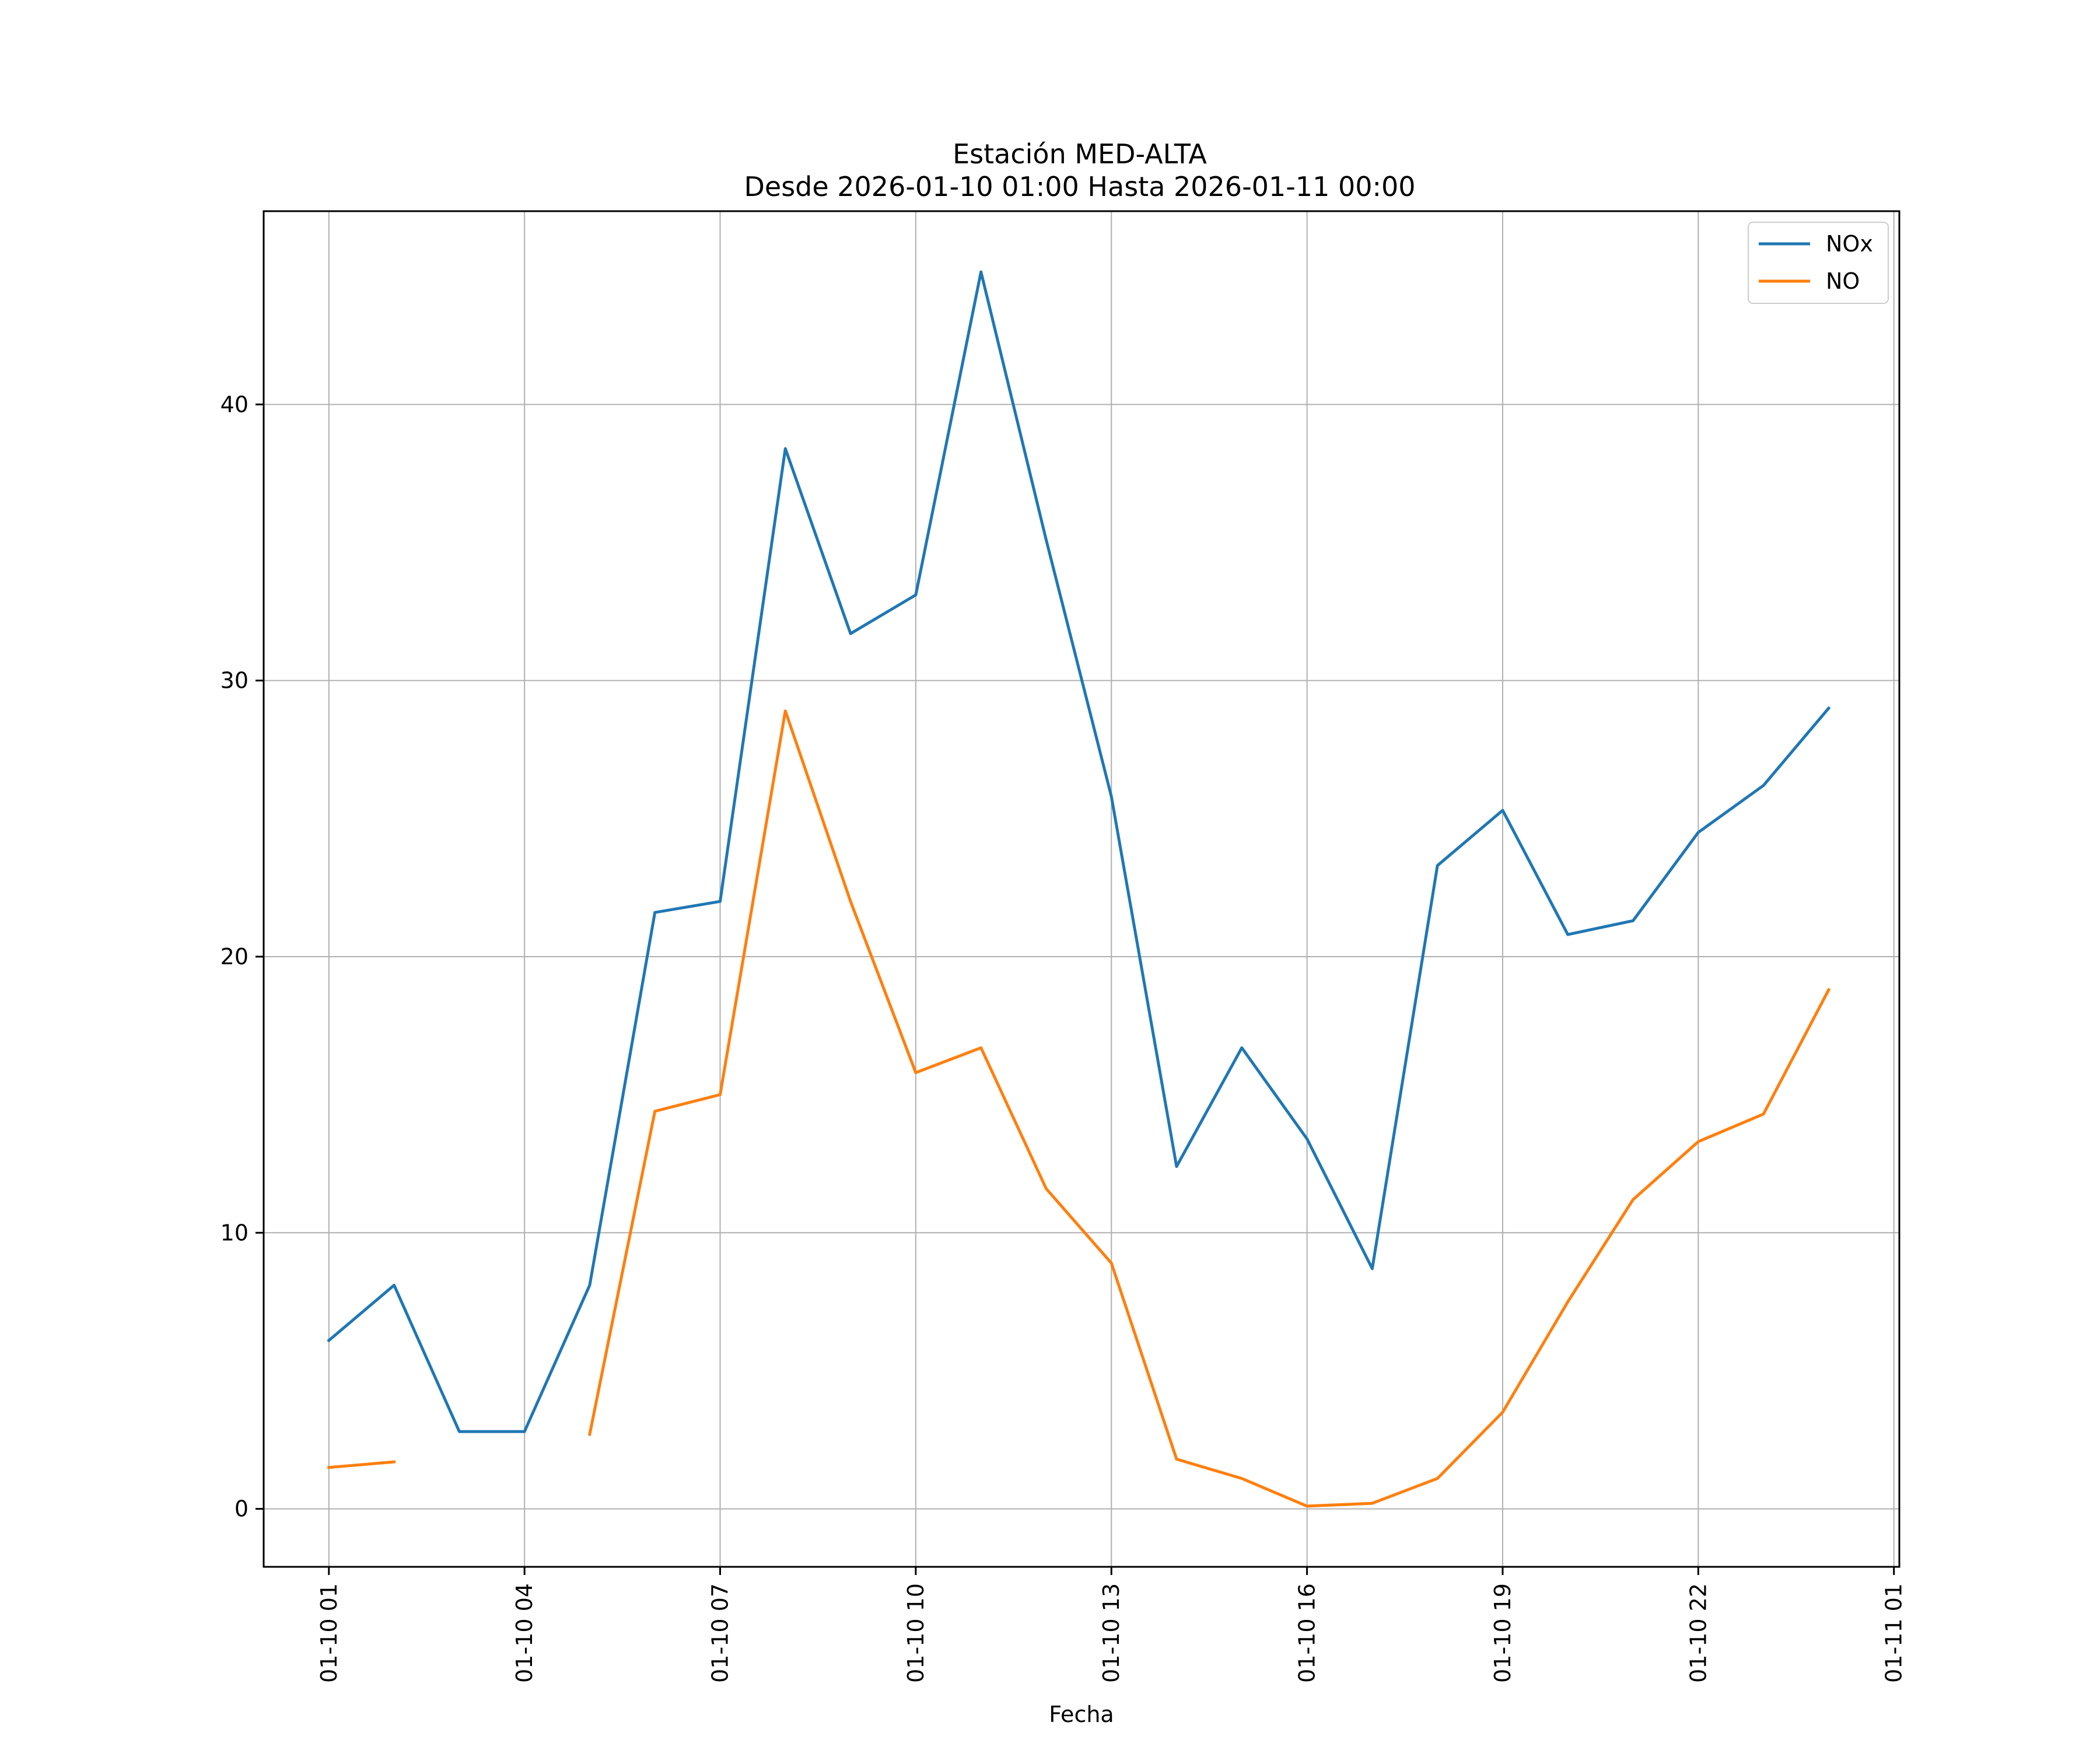 The height and width of the screenshot is (1750, 2100). What do you see at coordinates (242, 1509) in the screenshot?
I see `y-tick-label: 0` at bounding box center [242, 1509].